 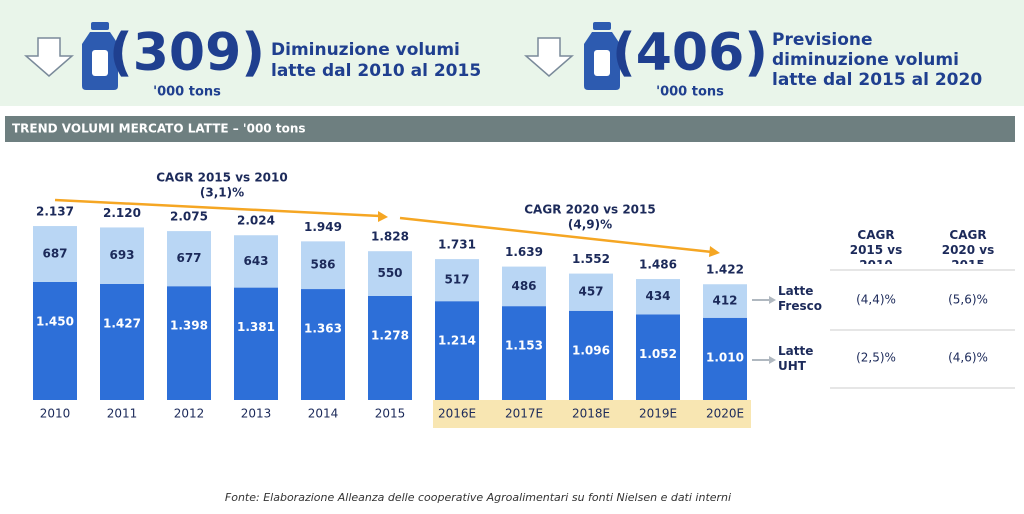 I want to click on total-label: 1.949, so click(x=323, y=227).